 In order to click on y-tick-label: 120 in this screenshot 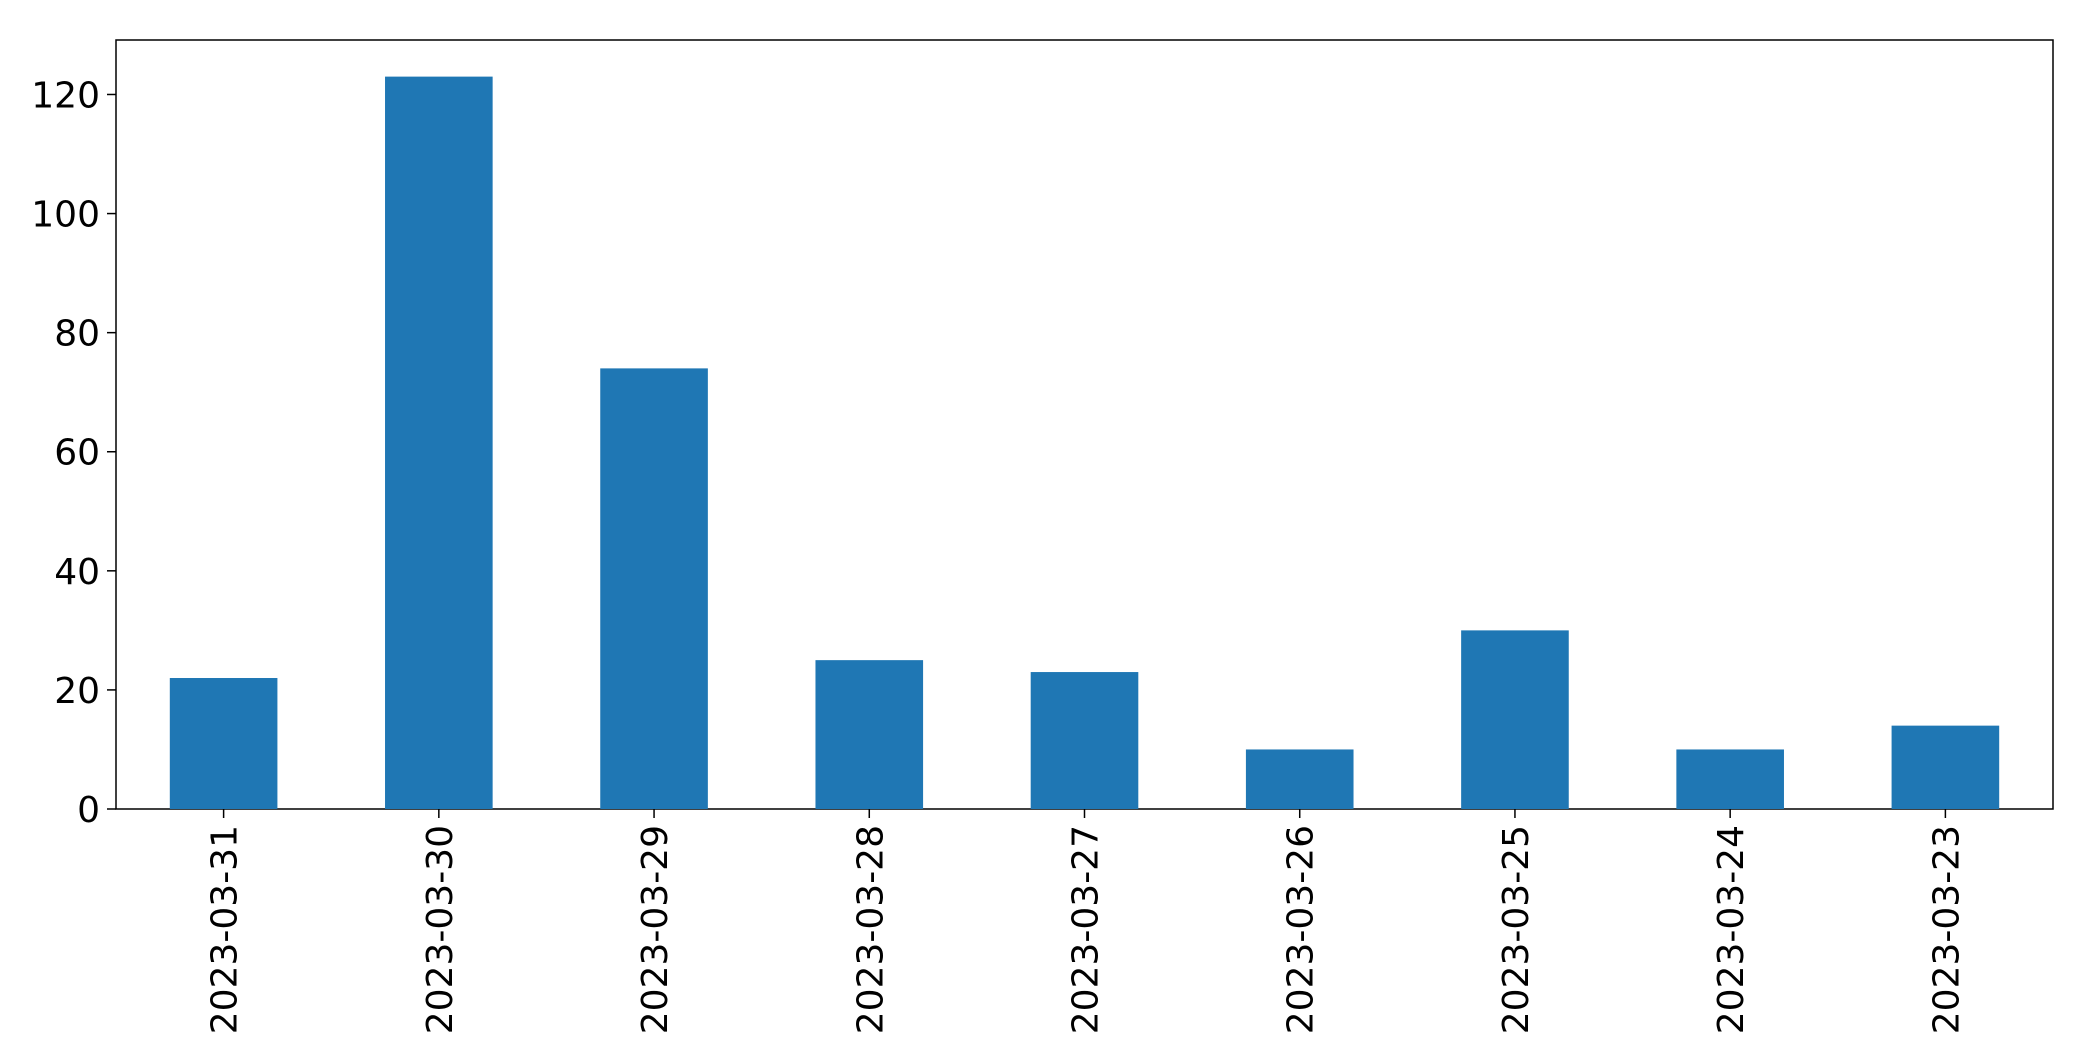, I will do `click(65, 95)`.